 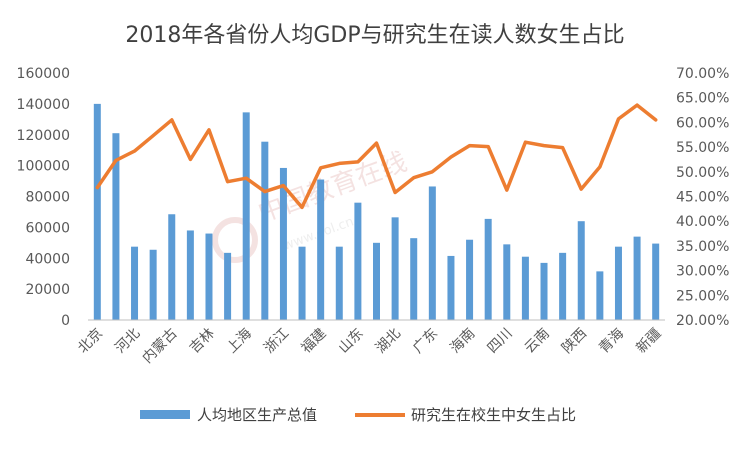 I want to click on x-tick-label: 内蒙古, so click(x=160, y=346).